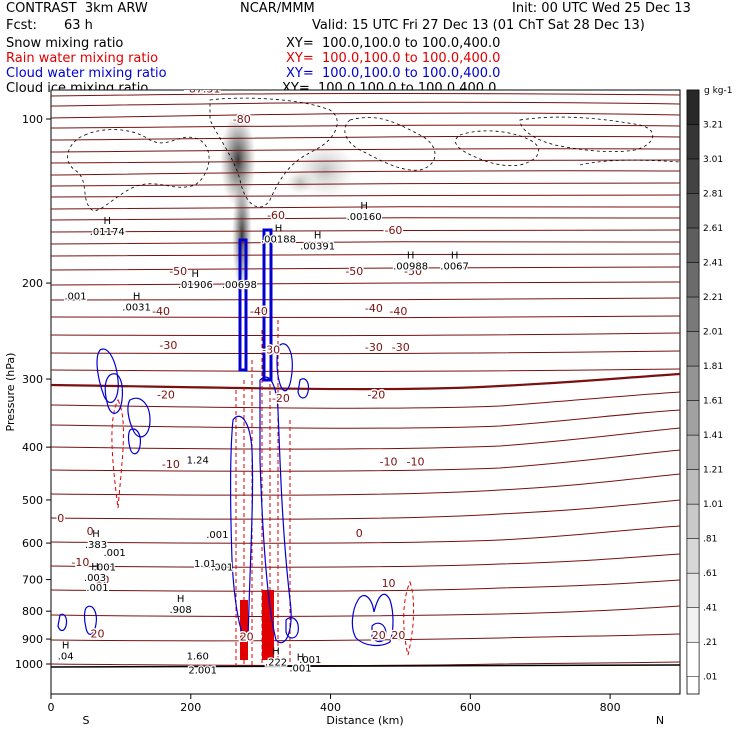 This screenshot has width=740, height=740. What do you see at coordinates (66, 656) in the screenshot?
I see `extremum-value: .04` at bounding box center [66, 656].